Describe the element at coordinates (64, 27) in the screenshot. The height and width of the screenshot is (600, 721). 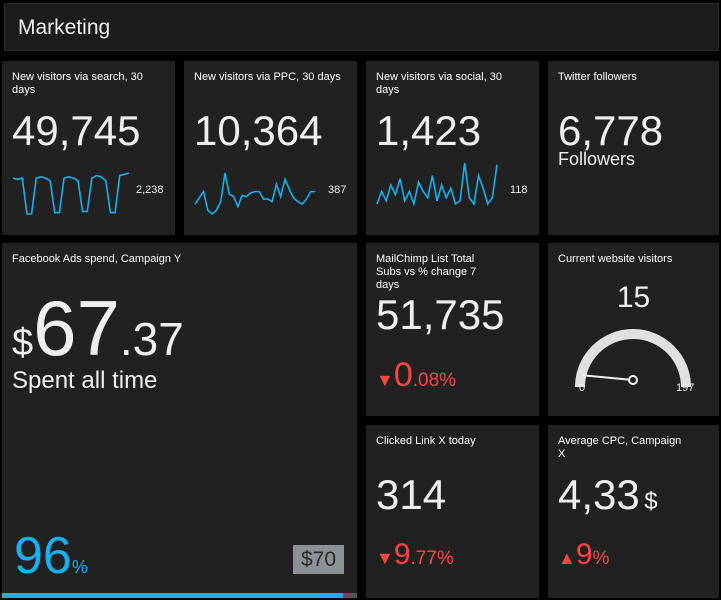
I see `dashboard-title: Marketing` at that location.